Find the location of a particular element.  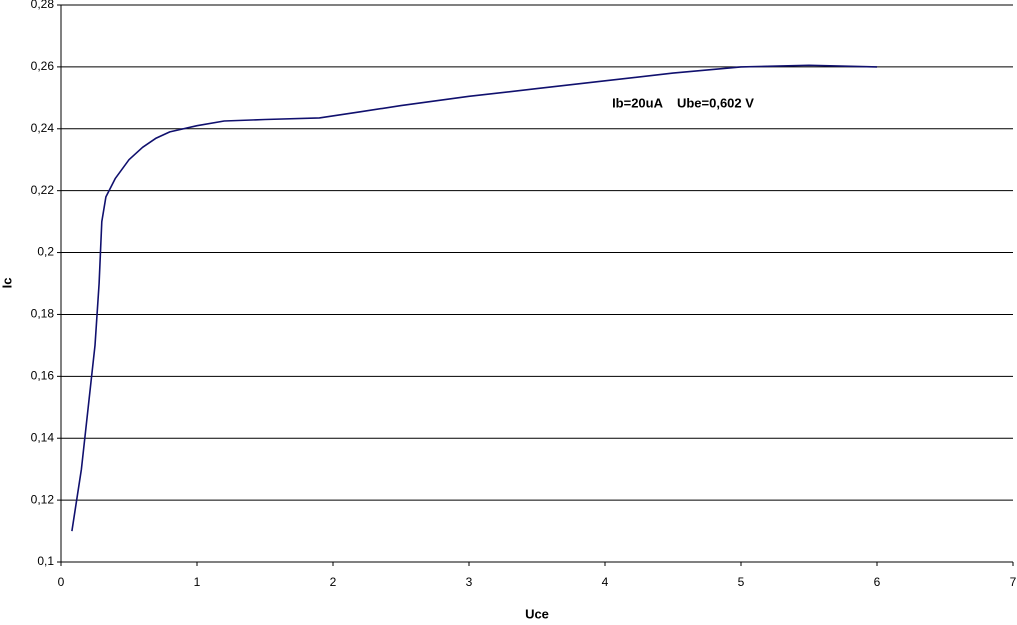

x-tick-label: 2 is located at coordinates (333, 582).